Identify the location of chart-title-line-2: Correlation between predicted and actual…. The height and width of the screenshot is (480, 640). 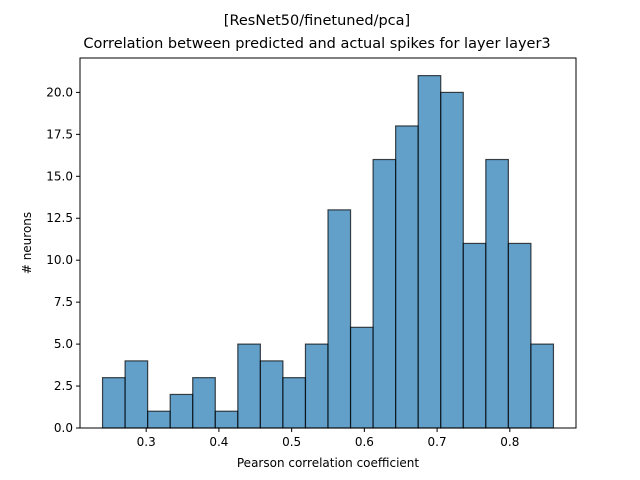
(316, 44).